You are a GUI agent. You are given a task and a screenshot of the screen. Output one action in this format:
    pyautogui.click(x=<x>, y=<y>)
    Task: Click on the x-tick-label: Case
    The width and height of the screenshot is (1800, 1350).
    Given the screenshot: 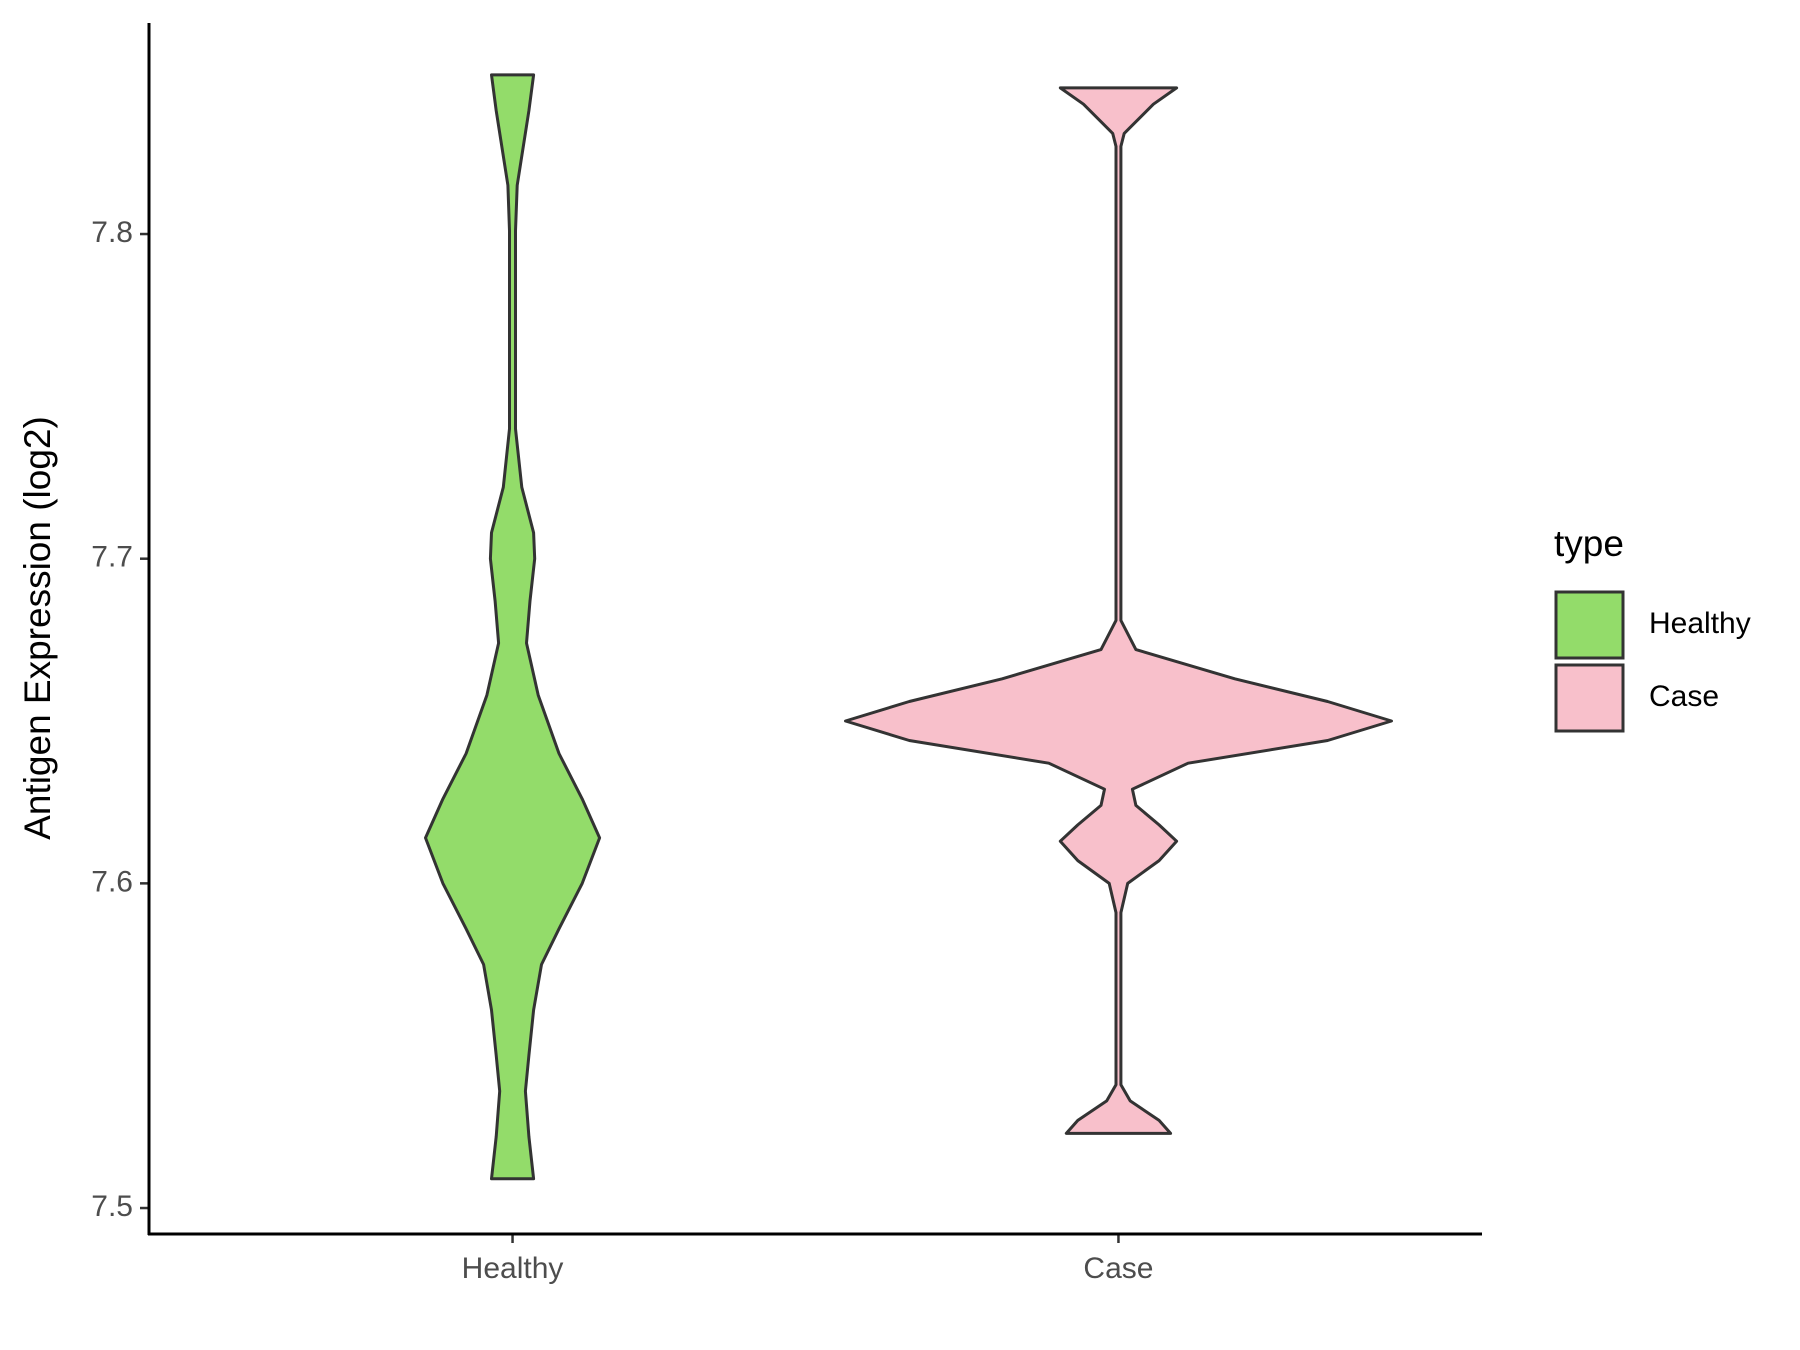 What is the action you would take?
    pyautogui.click(x=1118, y=1268)
    